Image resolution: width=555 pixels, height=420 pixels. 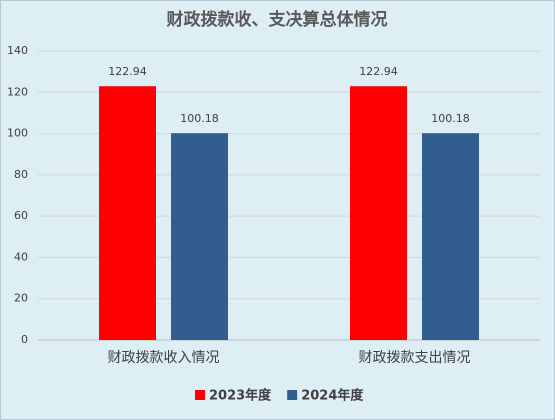 What do you see at coordinates (21, 298) in the screenshot?
I see `y-tick-label: 20` at bounding box center [21, 298].